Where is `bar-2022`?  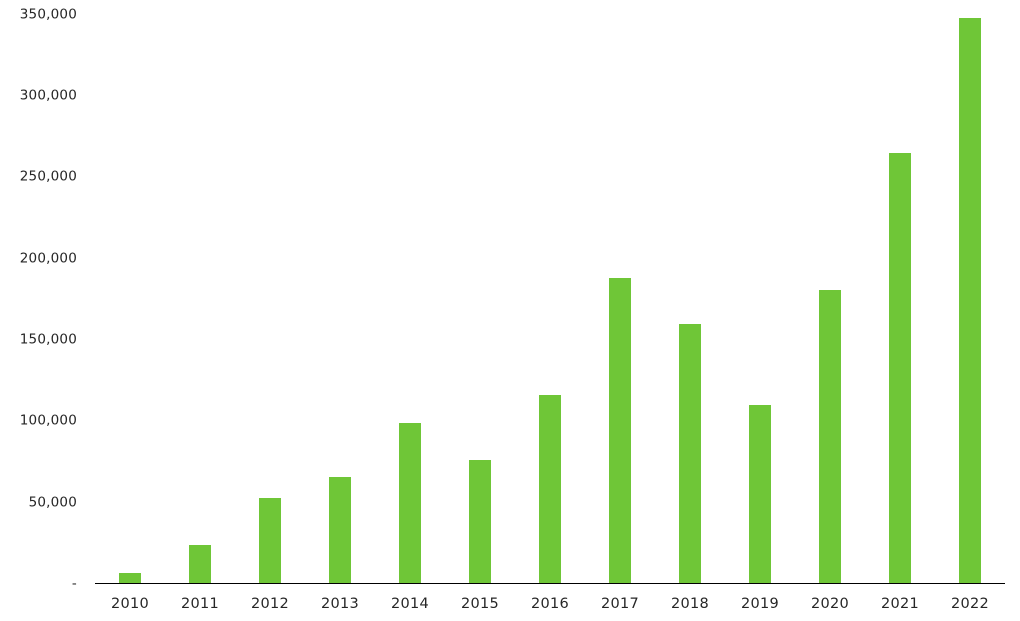
bar-2022 is located at coordinates (970, 300).